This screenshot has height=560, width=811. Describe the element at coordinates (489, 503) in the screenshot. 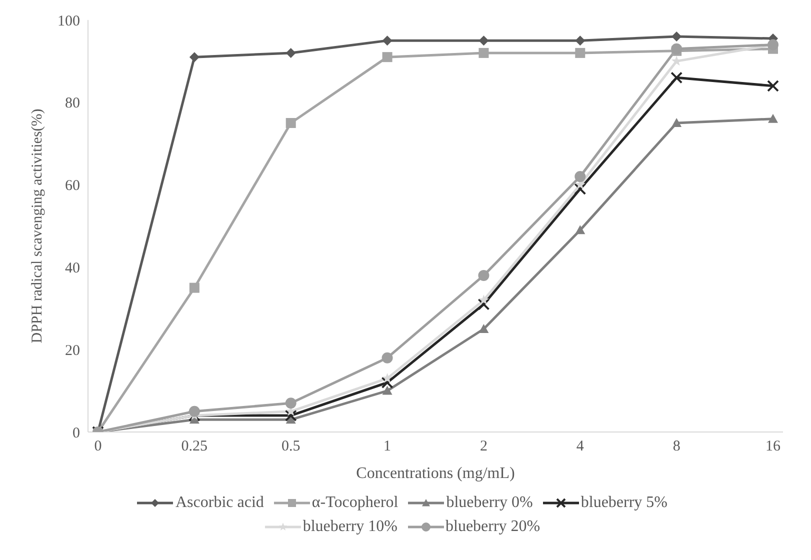

I see `legend-label: blueberry 0%` at that location.